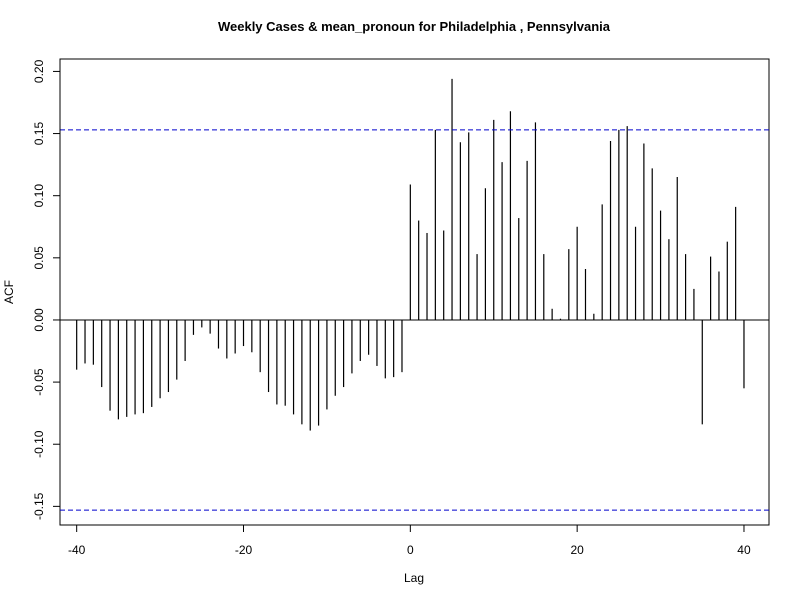  What do you see at coordinates (9, 292) in the screenshot?
I see `y-axis-label: ACF` at bounding box center [9, 292].